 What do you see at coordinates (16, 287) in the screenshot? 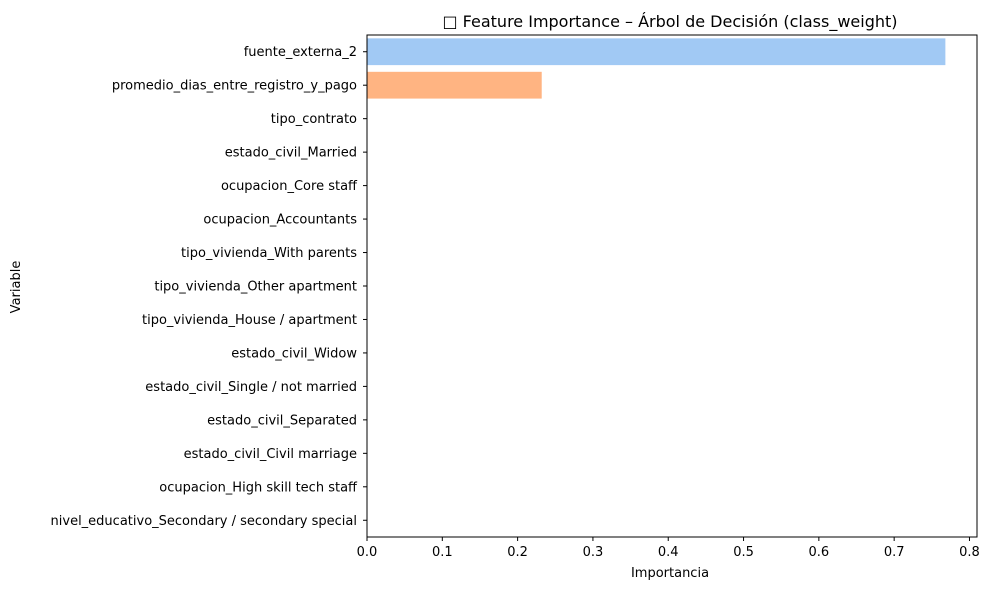
I see `y-axis-label: Variable` at bounding box center [16, 287].